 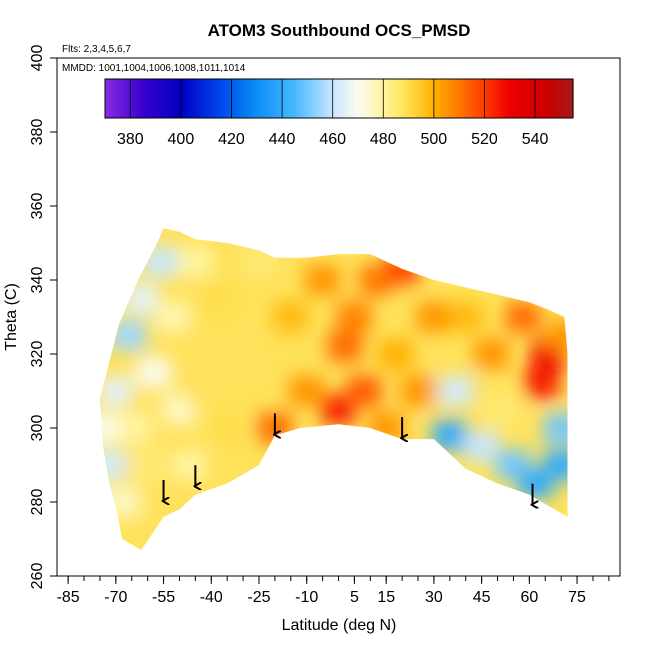 I want to click on y-axis-label: Theta (C), so click(x=11, y=317).